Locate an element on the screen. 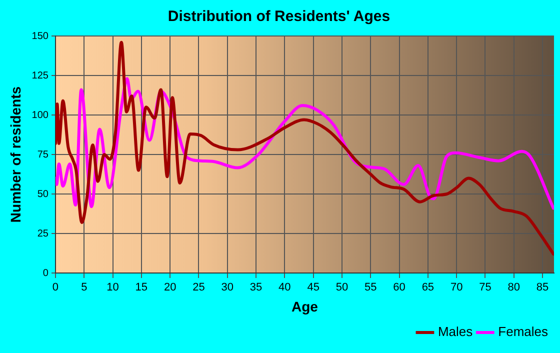  x-tick-label: 60 is located at coordinates (399, 288).